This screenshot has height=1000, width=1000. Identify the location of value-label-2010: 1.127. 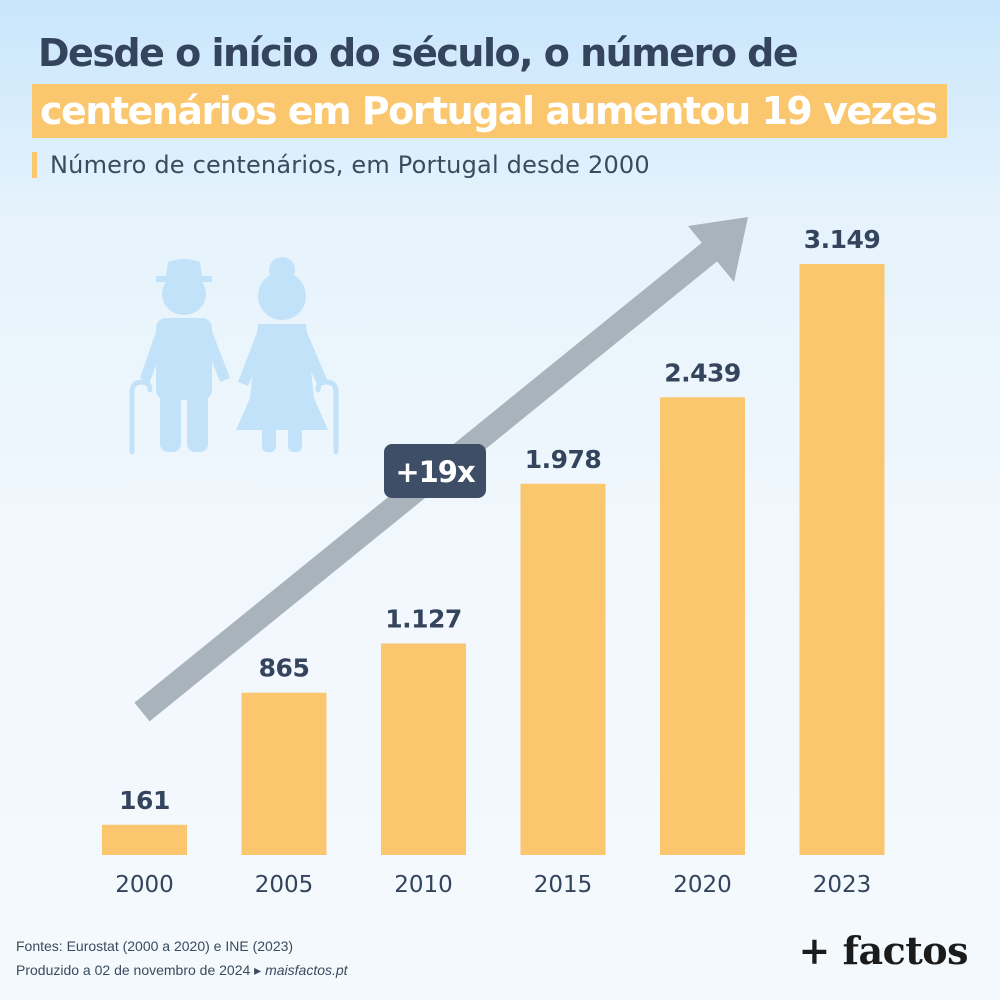
(423, 618).